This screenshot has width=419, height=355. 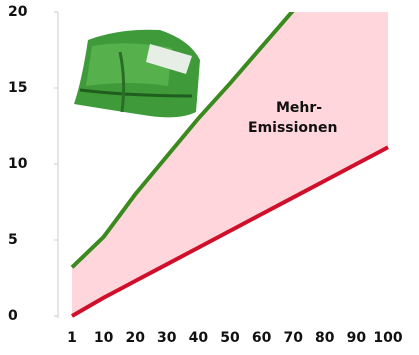 I want to click on bag-illustration, so click(x=137, y=73).